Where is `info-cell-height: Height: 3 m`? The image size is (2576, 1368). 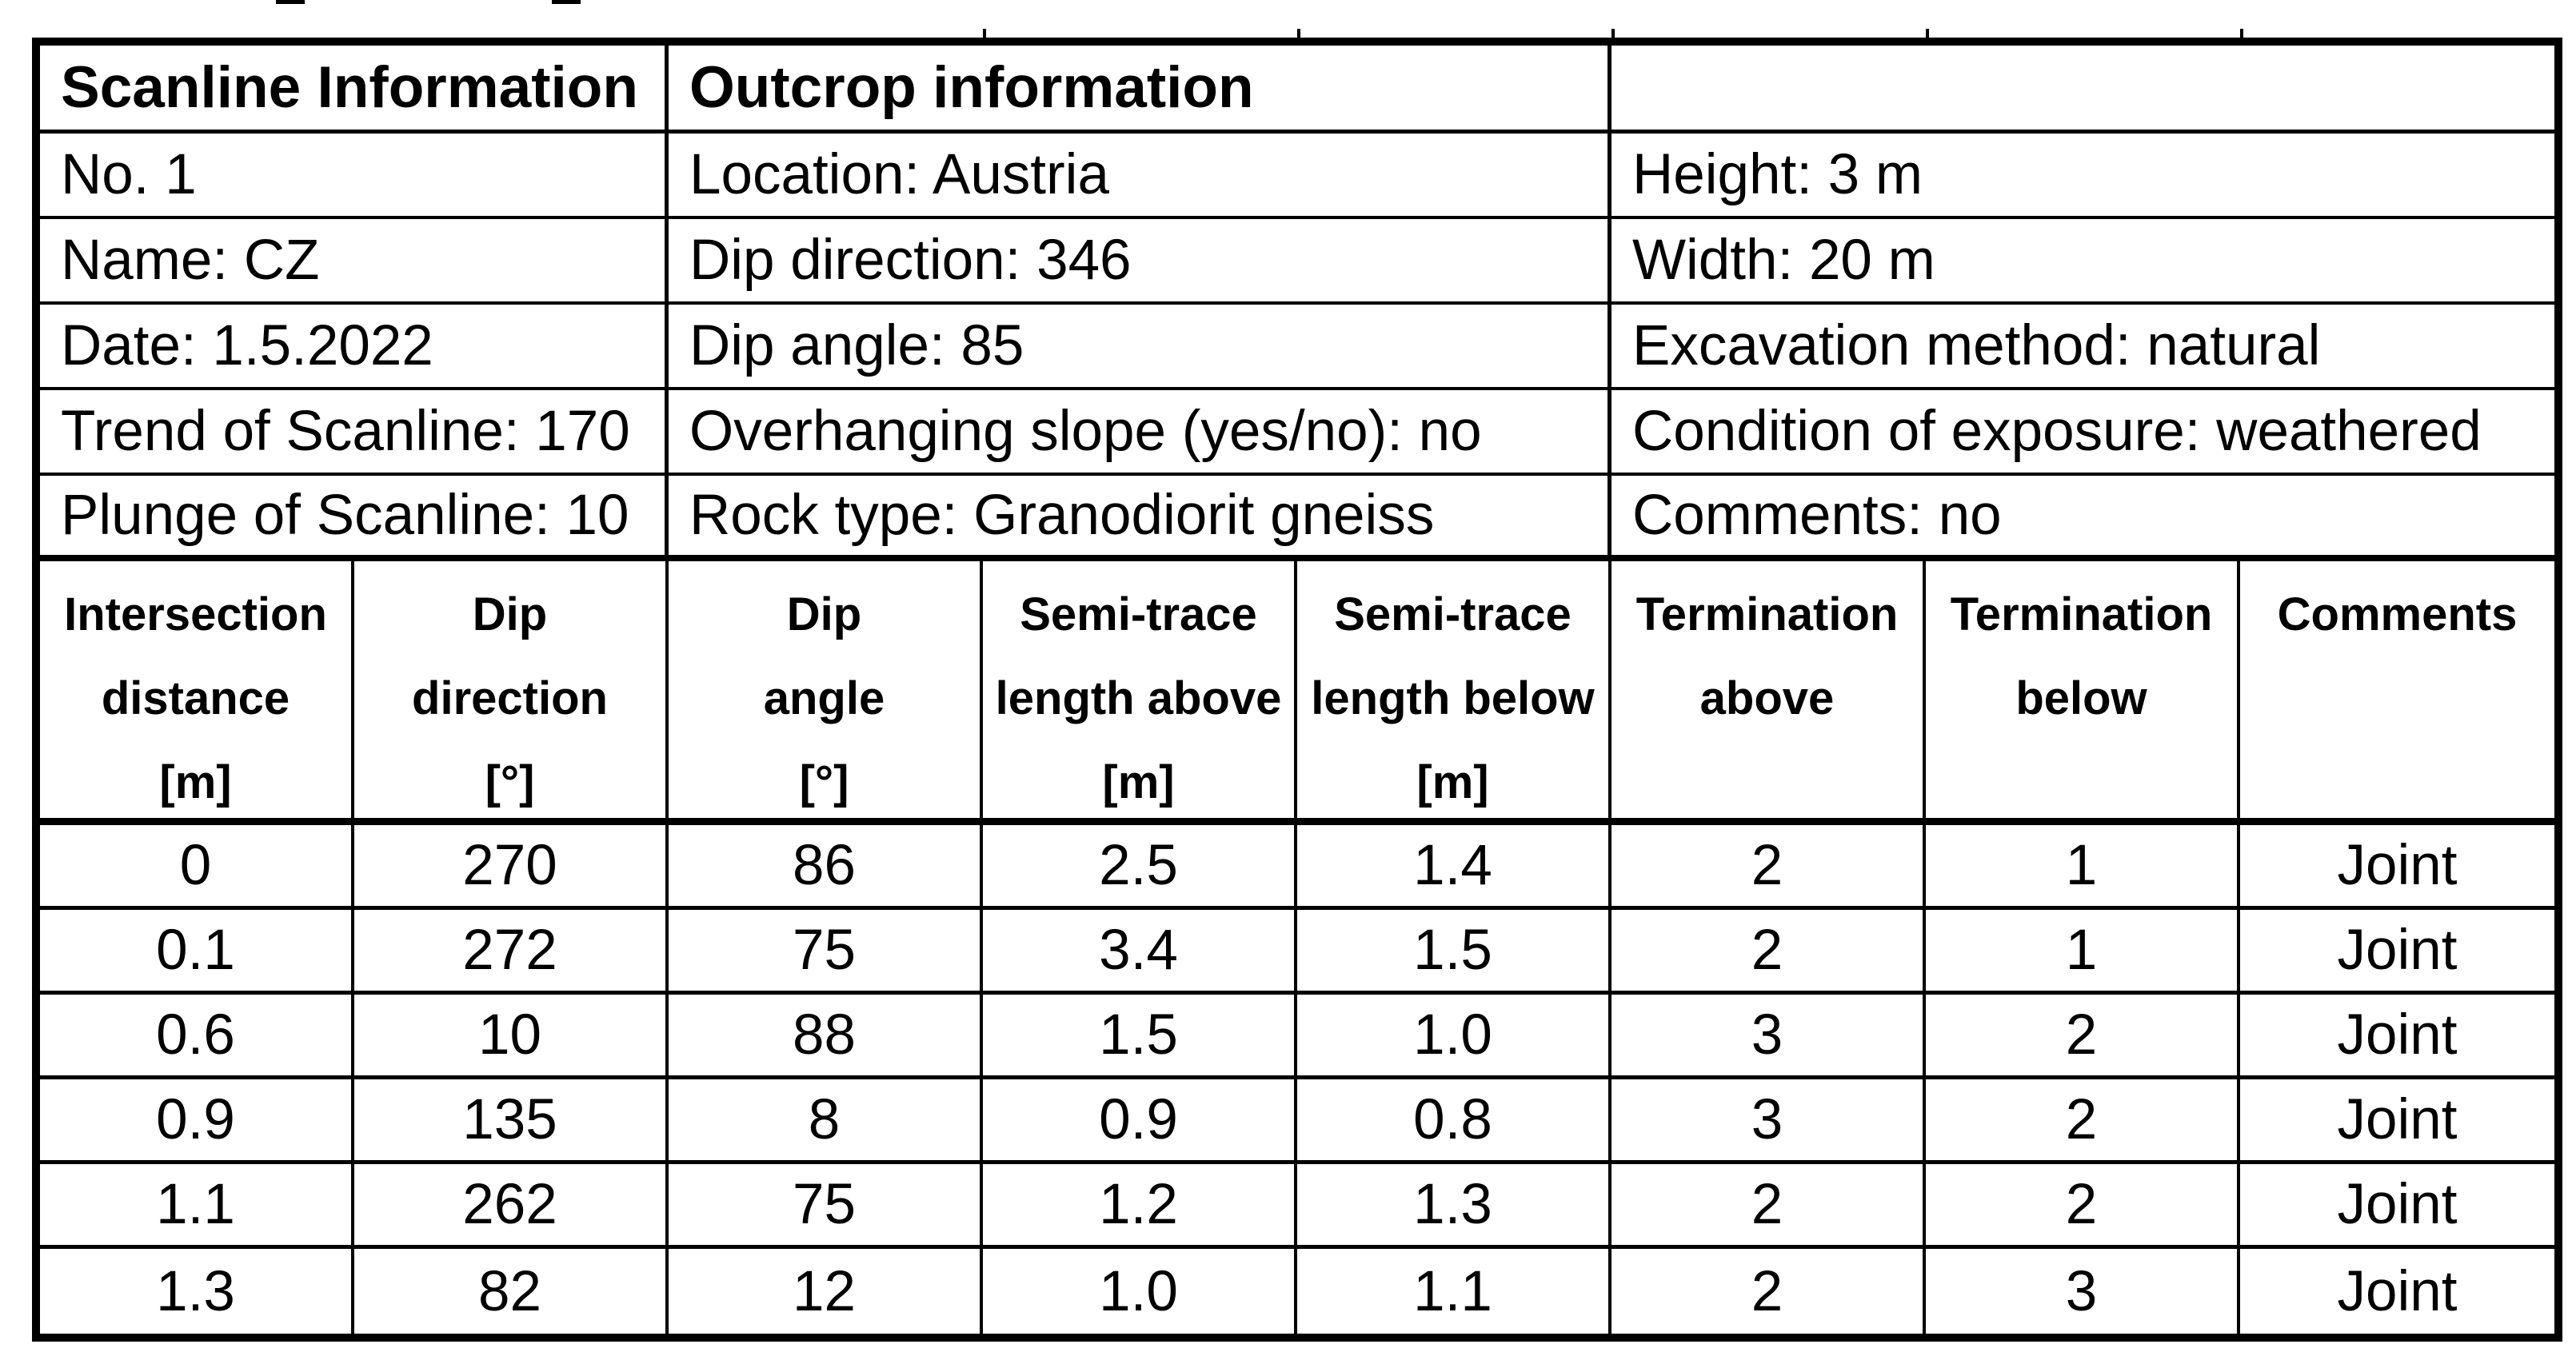
info-cell-height: Height: 3 m is located at coordinates (2082, 176).